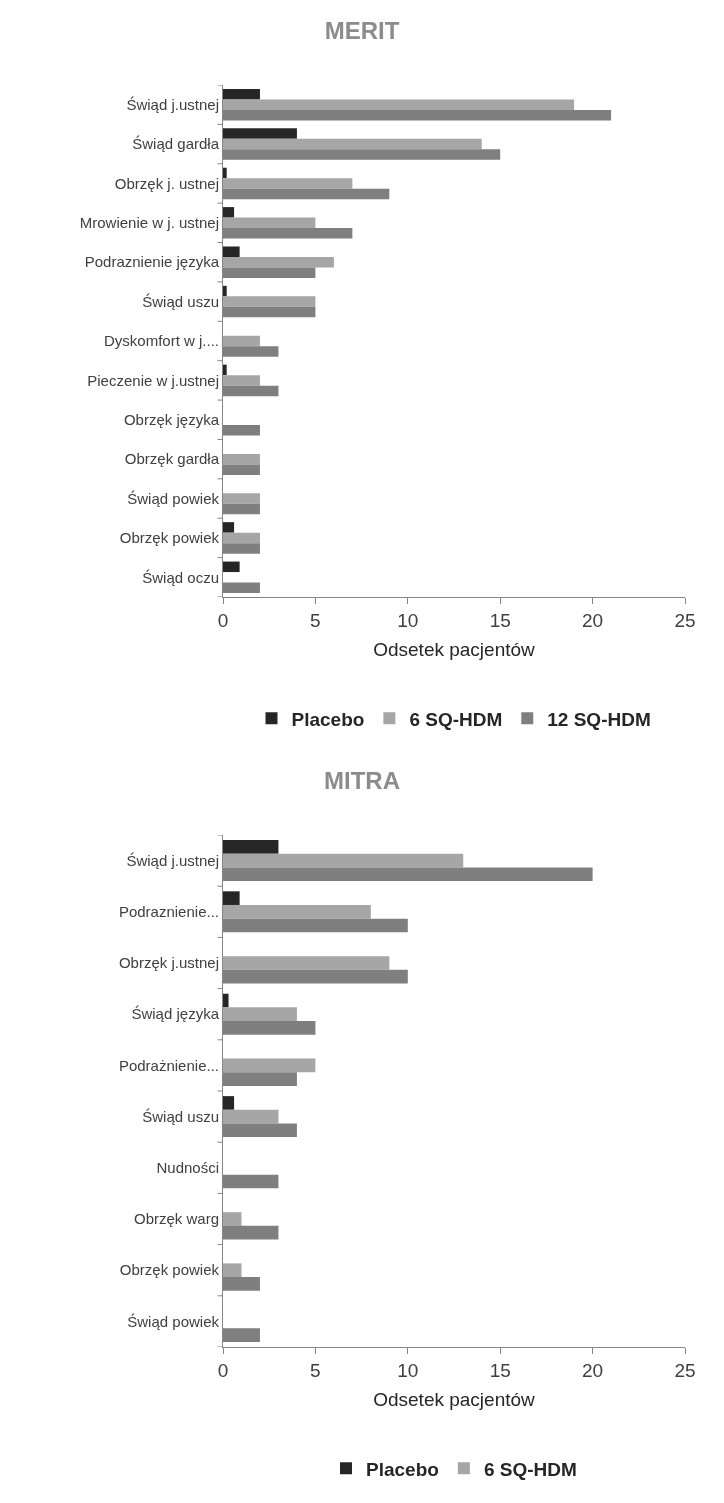 The width and height of the screenshot is (724, 1503). I want to click on y-tick-label: Obrzęk j.ustnej, so click(168, 963).